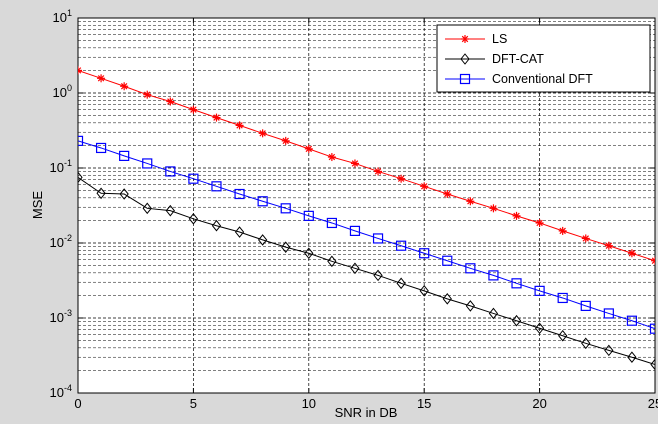 This screenshot has width=658, height=424. Describe the element at coordinates (494, 59) in the screenshot. I see `legend-item: DFT-CAT` at that location.